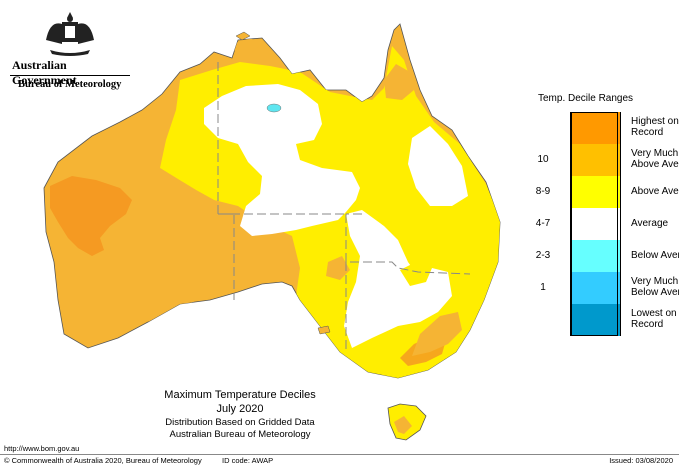 The width and height of the screenshot is (679, 465). Describe the element at coordinates (240, 409) in the screenshot. I see `map-period: July 2020` at that location.